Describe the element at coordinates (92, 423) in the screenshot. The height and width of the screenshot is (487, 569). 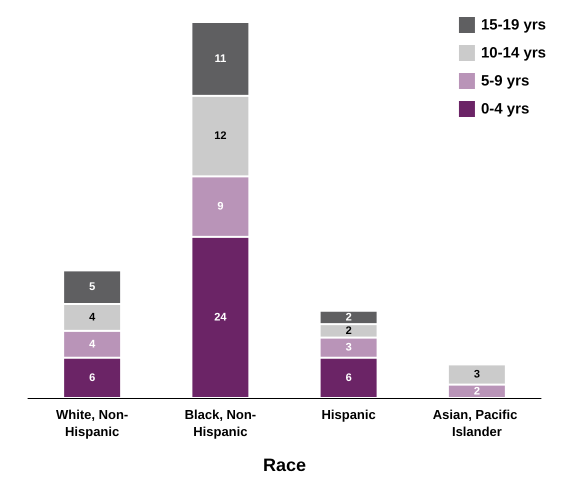
I see `x-tick-label: White, Non-Hispanic` at that location.